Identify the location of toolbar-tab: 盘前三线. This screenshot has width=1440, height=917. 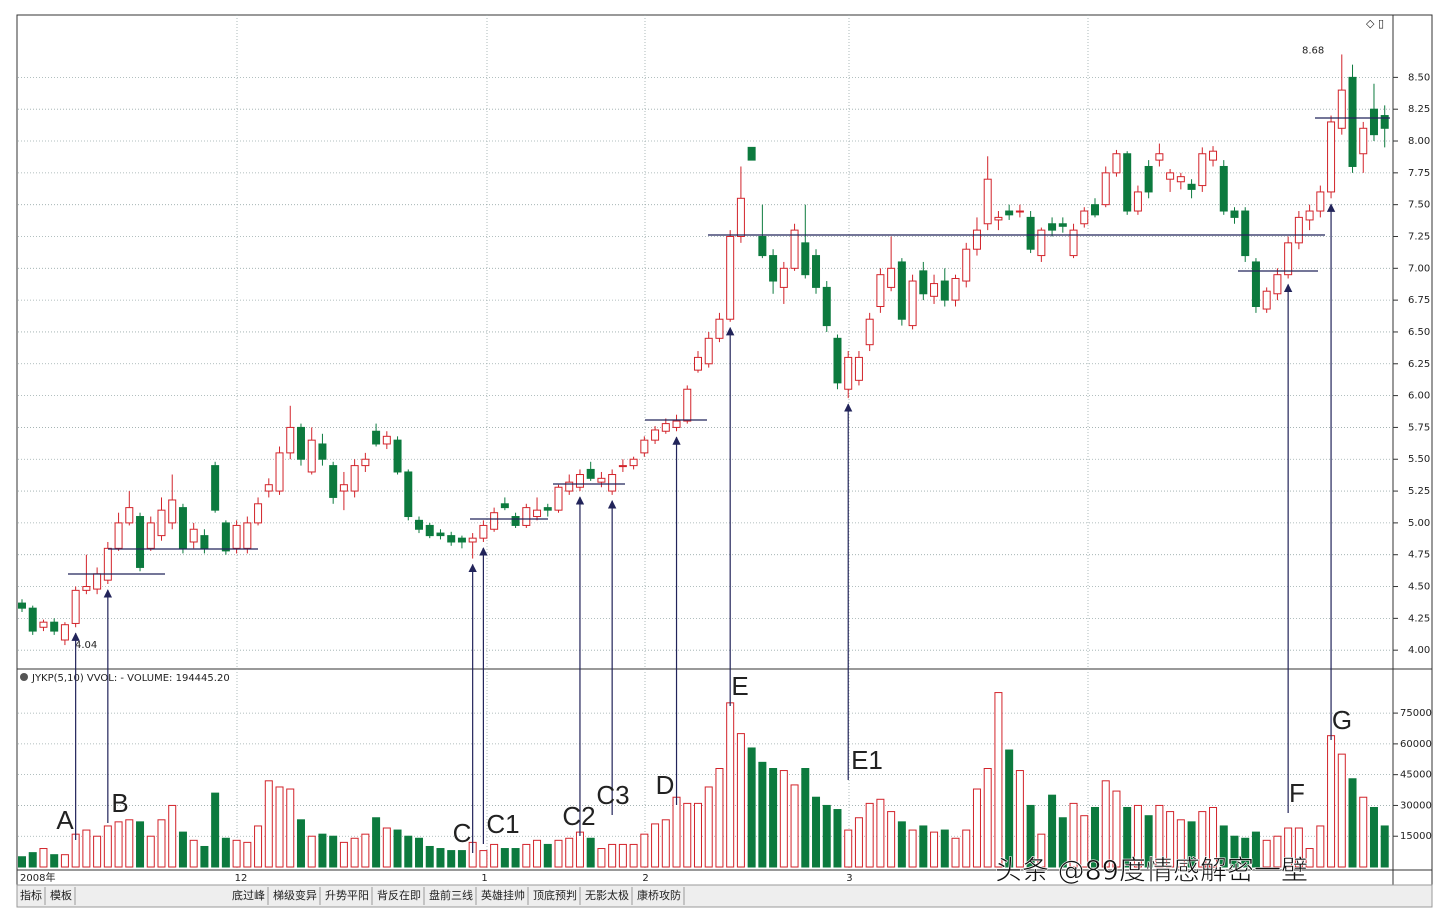
(451, 895).